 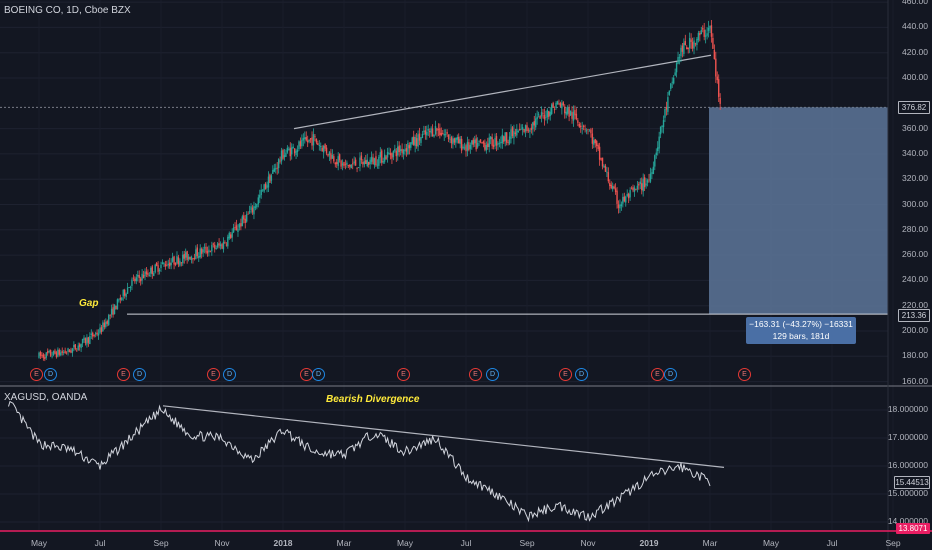 What do you see at coordinates (915, 355) in the screenshot?
I see `price-tick-label: 180.00` at bounding box center [915, 355].